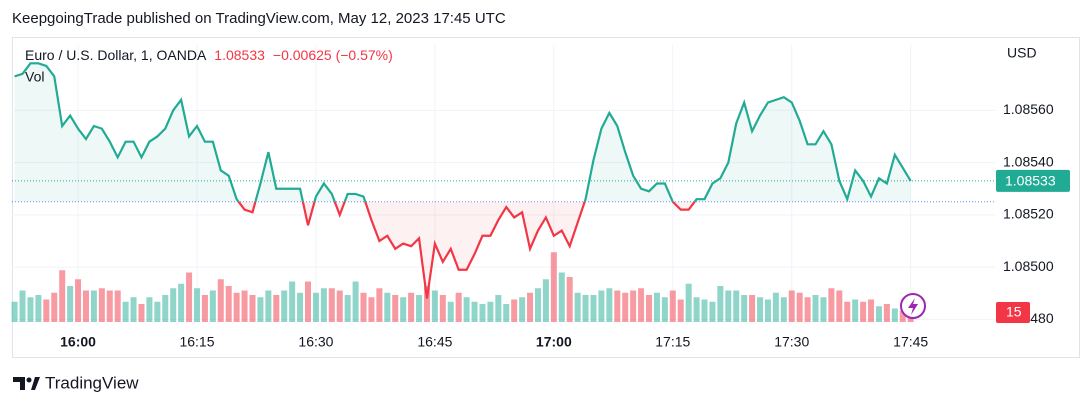  I want to click on x-tick-label: 16:45, so click(434, 342).